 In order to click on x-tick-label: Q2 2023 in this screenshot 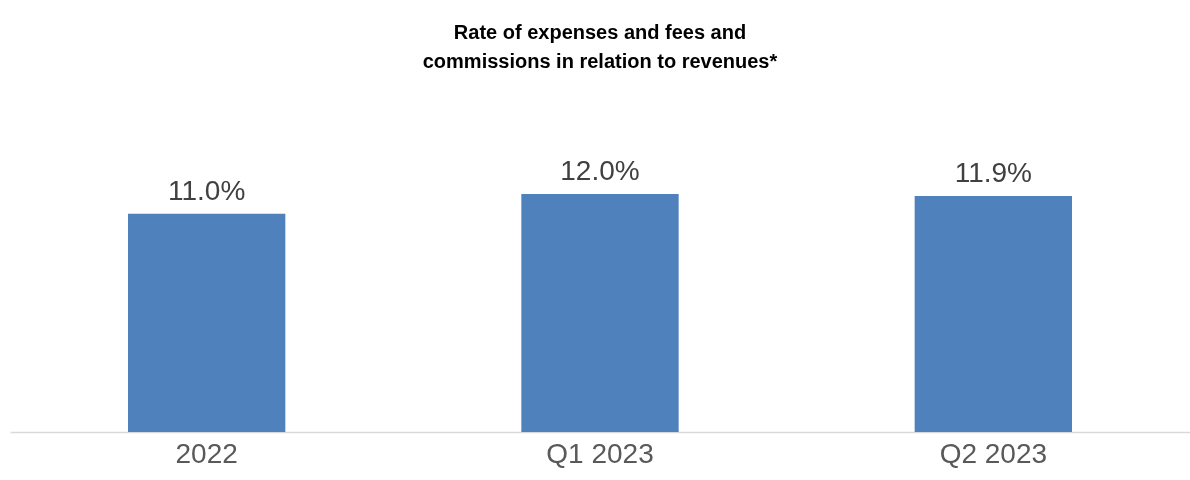, I will do `click(993, 453)`.